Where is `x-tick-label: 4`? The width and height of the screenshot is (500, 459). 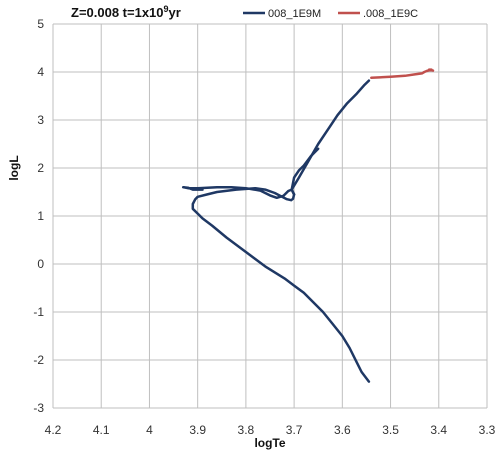 x-tick-label: 4 is located at coordinates (149, 430).